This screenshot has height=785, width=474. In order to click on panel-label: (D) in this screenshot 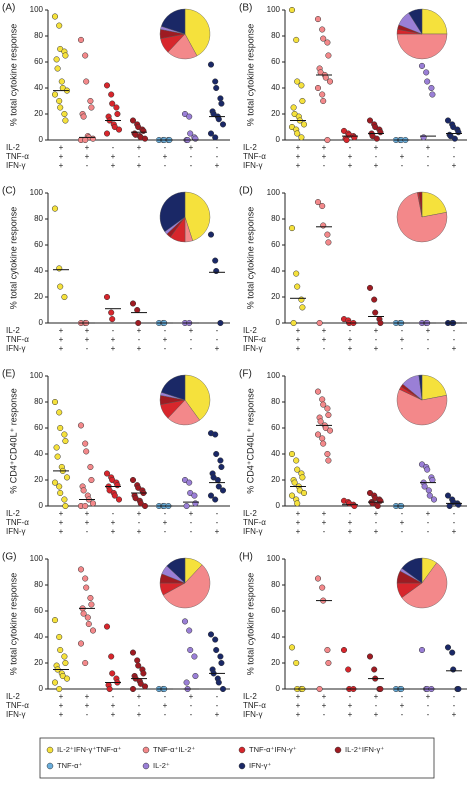, I will do `click(246, 191)`.